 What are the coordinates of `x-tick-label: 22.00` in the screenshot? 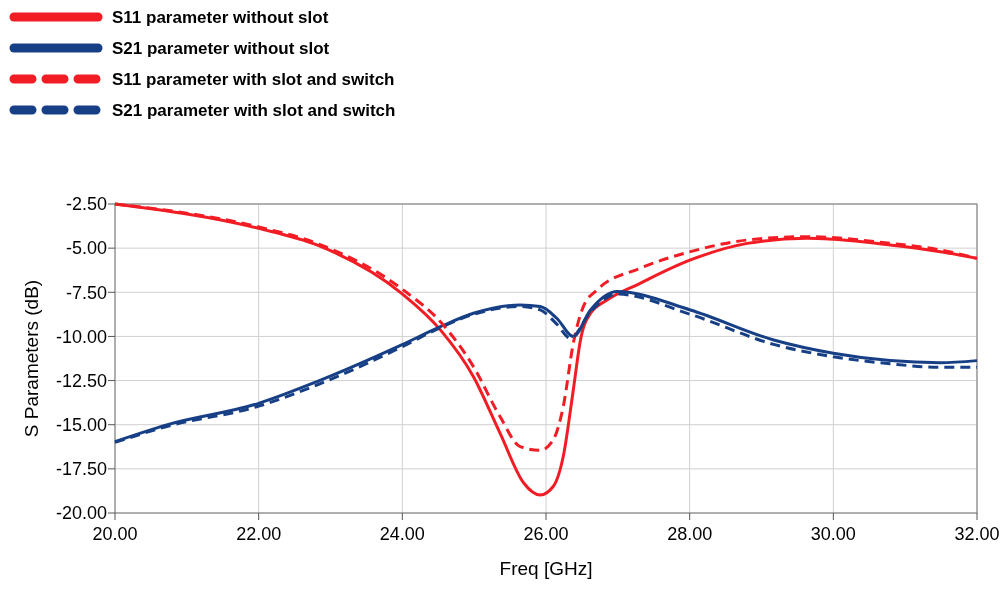 It's located at (259, 534).